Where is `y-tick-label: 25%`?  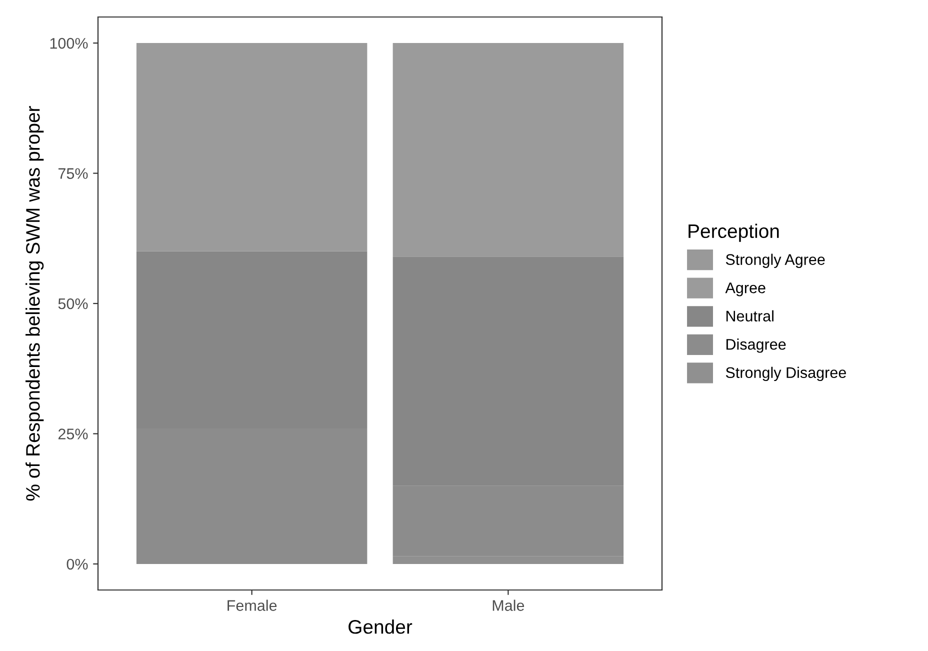
y-tick-label: 25% is located at coordinates (73, 434).